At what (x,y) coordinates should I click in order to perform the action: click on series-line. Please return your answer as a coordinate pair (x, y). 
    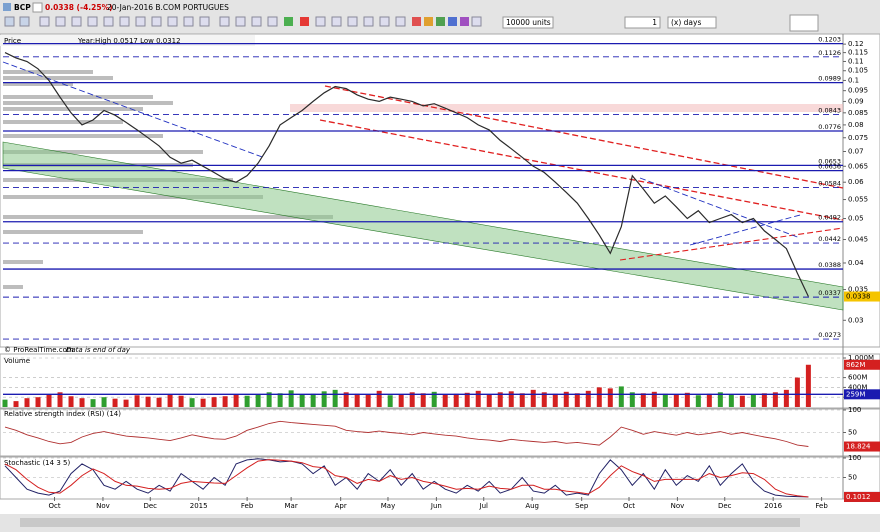
    Looking at the image, I should click on (406, 478).